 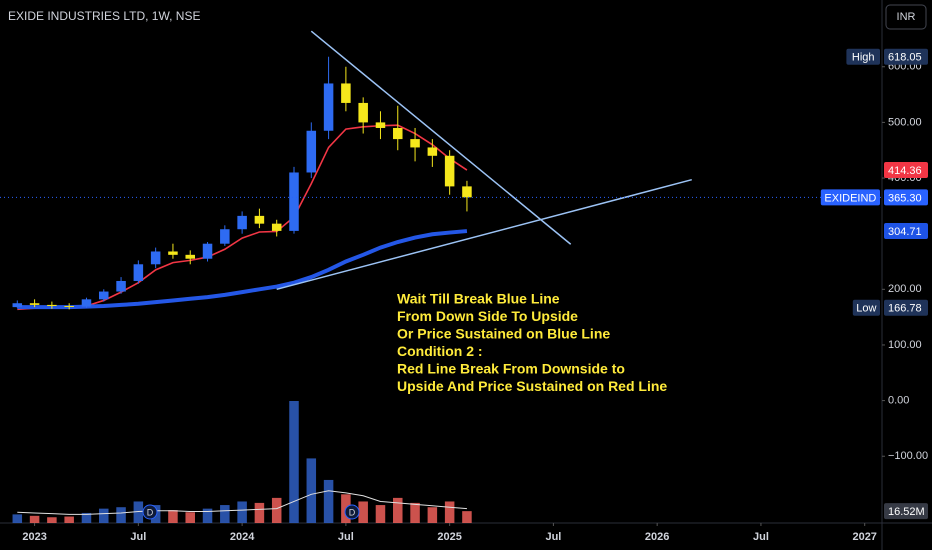 I want to click on volume-ma-line, so click(x=242, y=502).